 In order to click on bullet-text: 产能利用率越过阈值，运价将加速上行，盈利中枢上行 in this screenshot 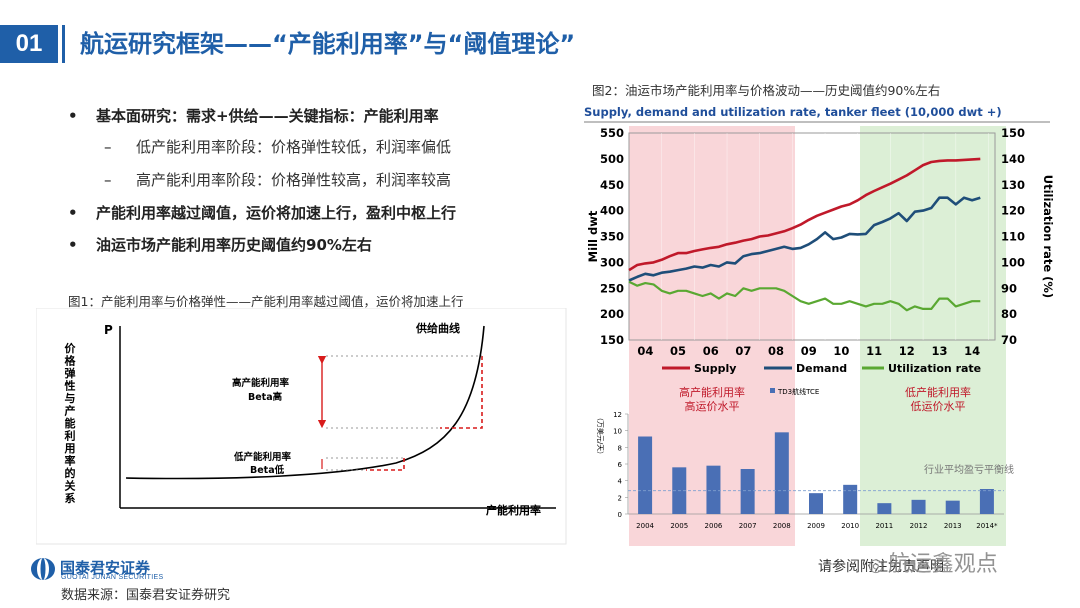, I will do `click(276, 213)`.